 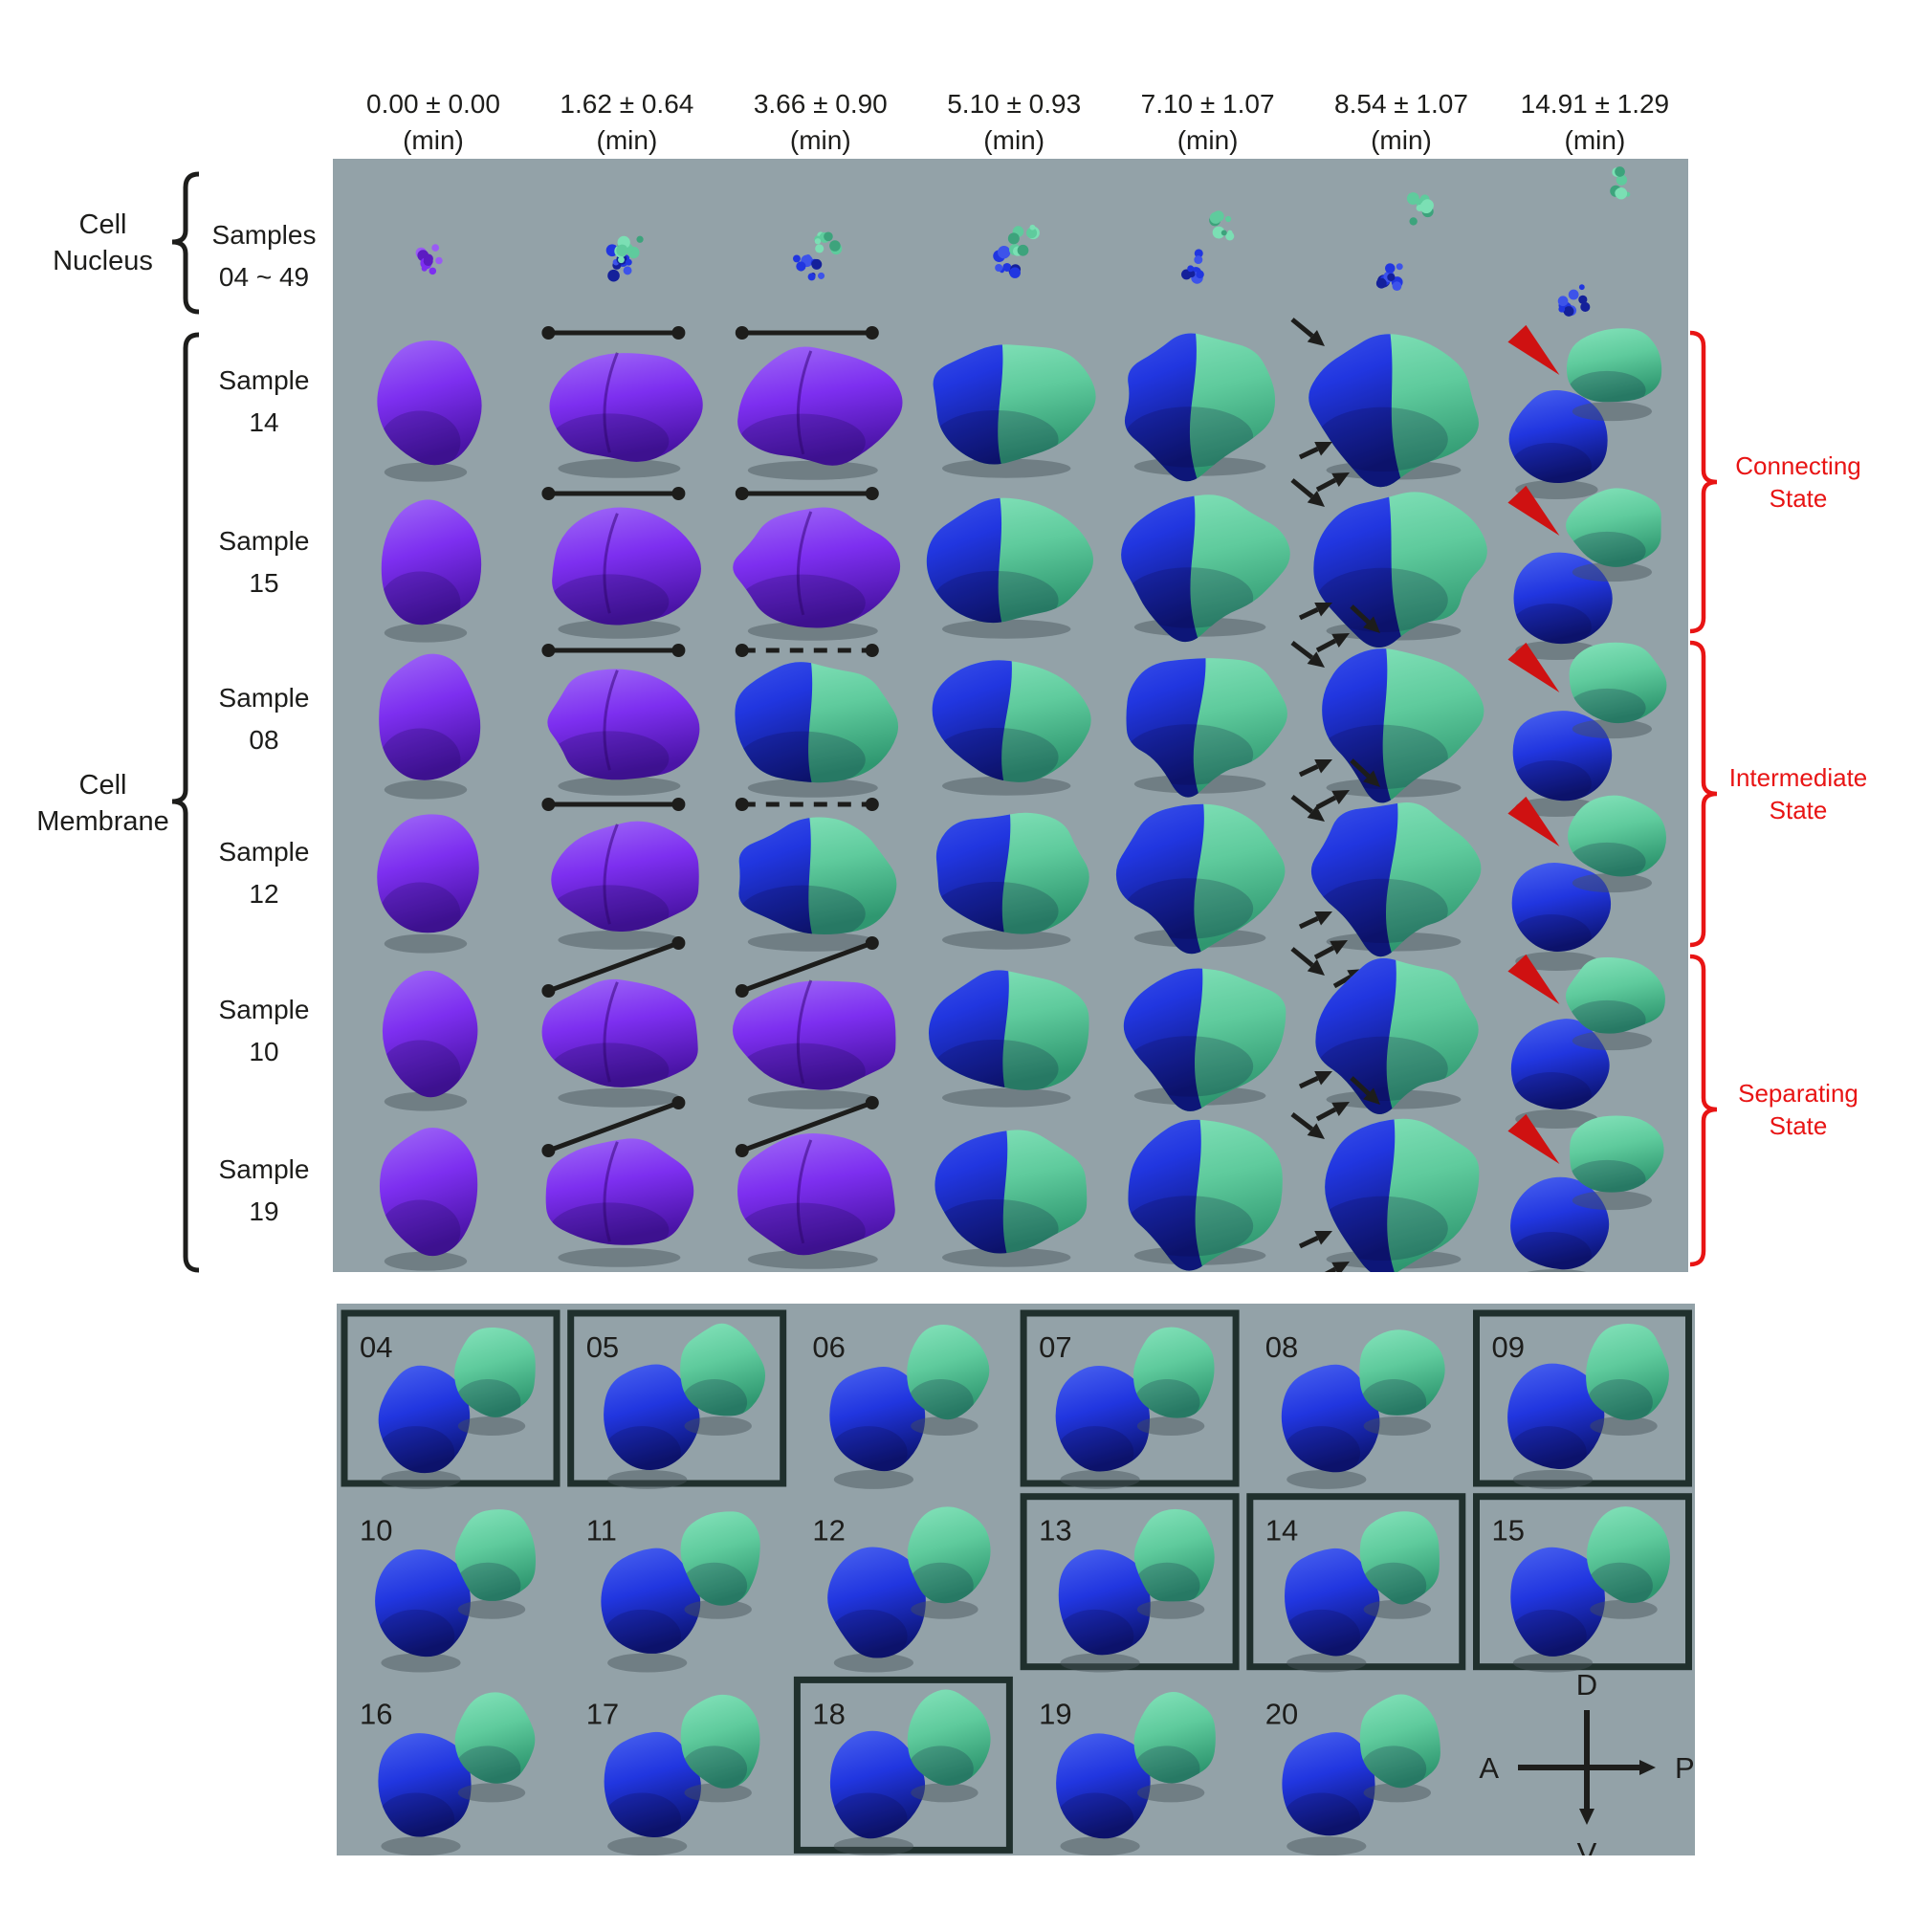 I want to click on row-label-sample-15: Sample 15, so click(x=264, y=562).